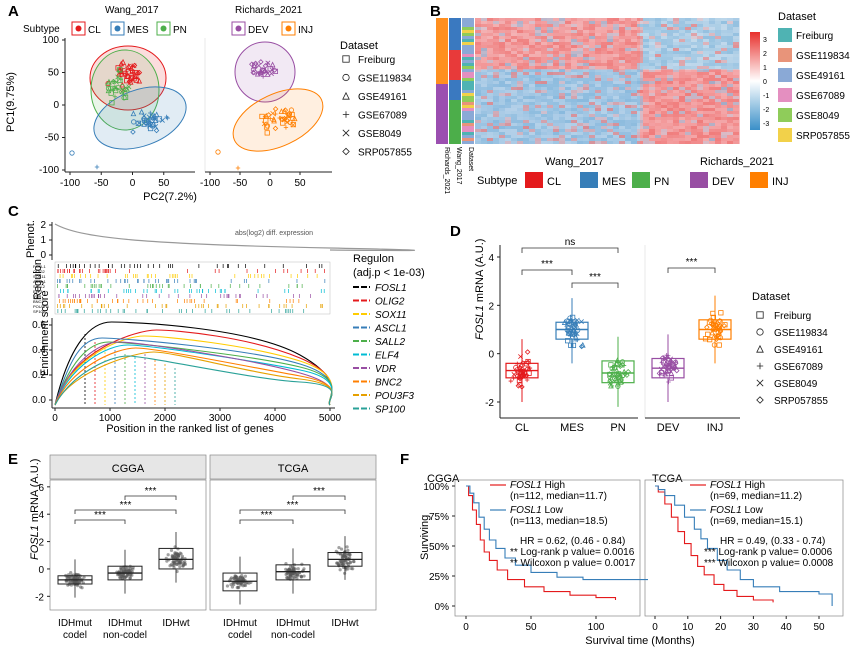 Image resolution: width=850 pixels, height=655 pixels. Describe the element at coordinates (649, 545) in the screenshot. I see `panel-f-km-curves` at that location.